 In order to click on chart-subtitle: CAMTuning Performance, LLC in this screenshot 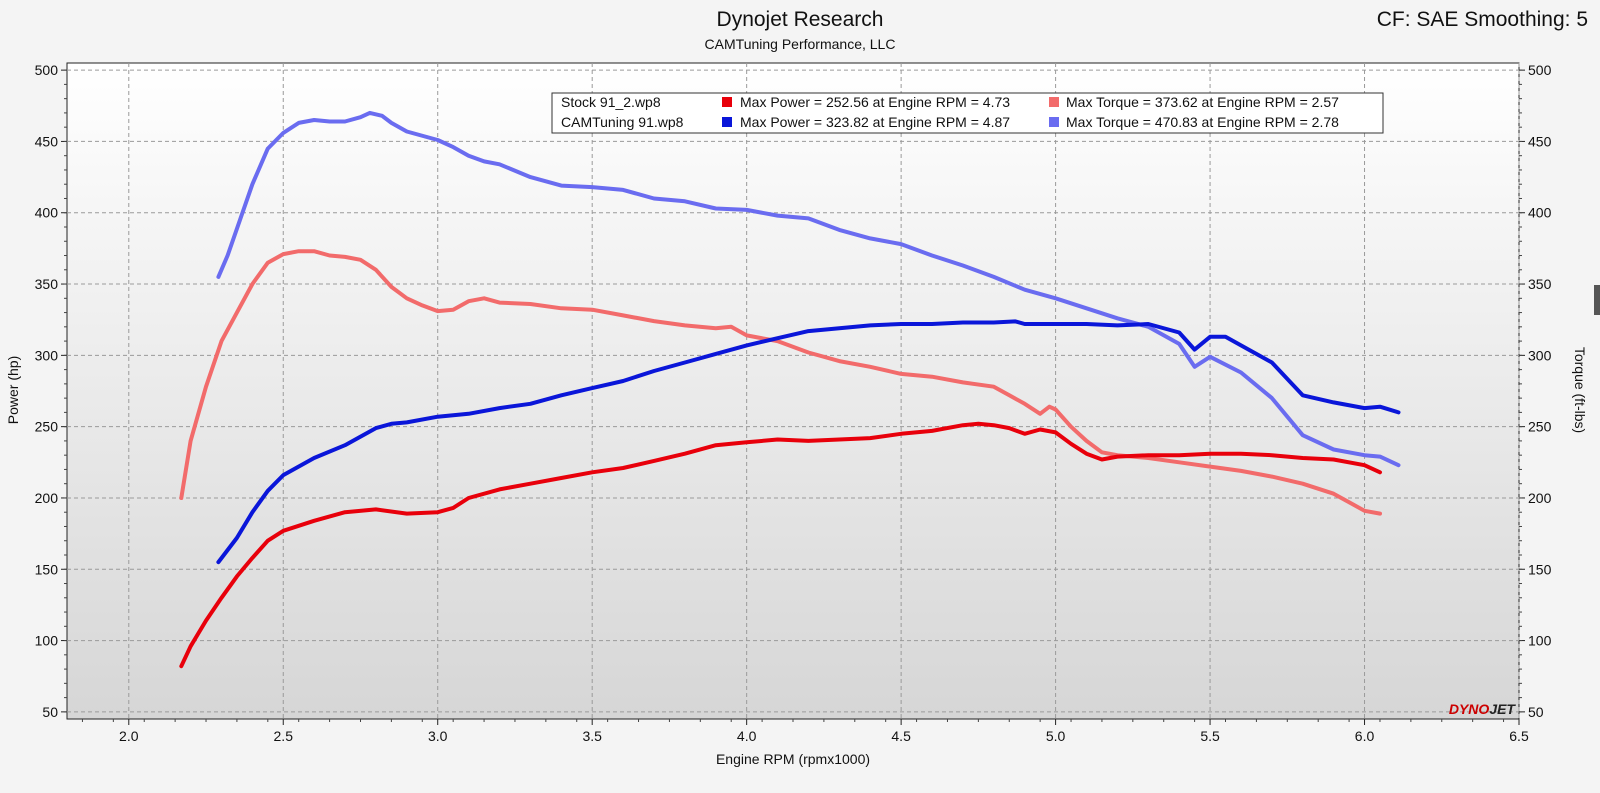, I will do `click(800, 44)`.